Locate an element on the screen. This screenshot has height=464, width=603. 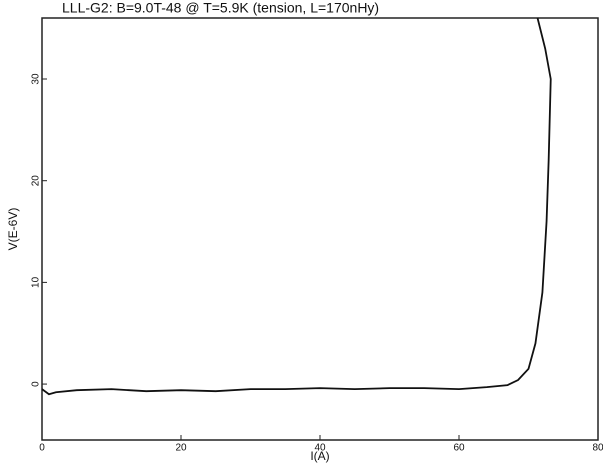
x-tick-label: 60 is located at coordinates (459, 448).